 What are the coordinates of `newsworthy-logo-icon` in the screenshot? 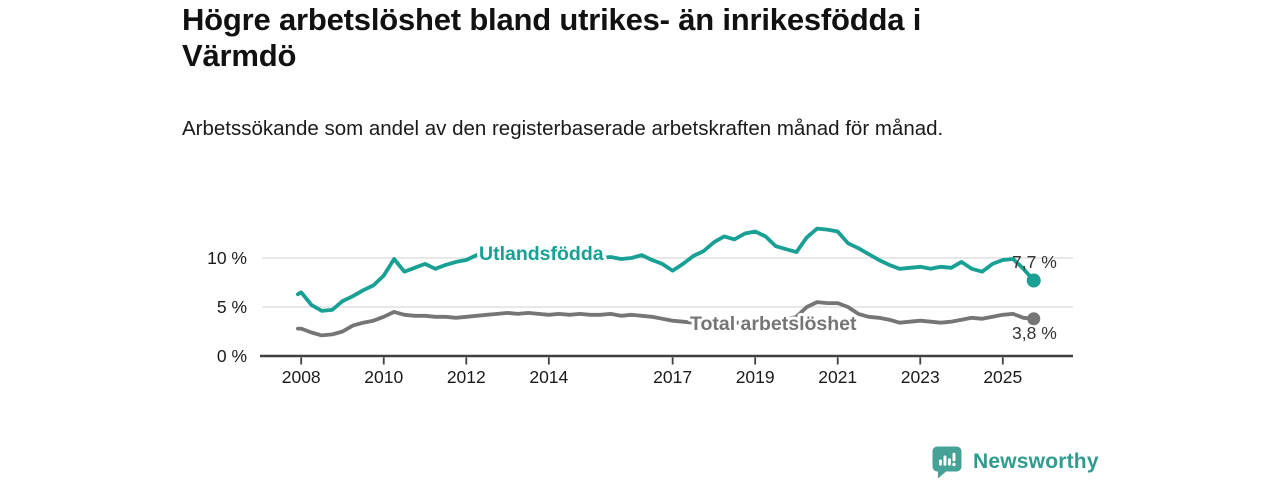 It's located at (947, 462).